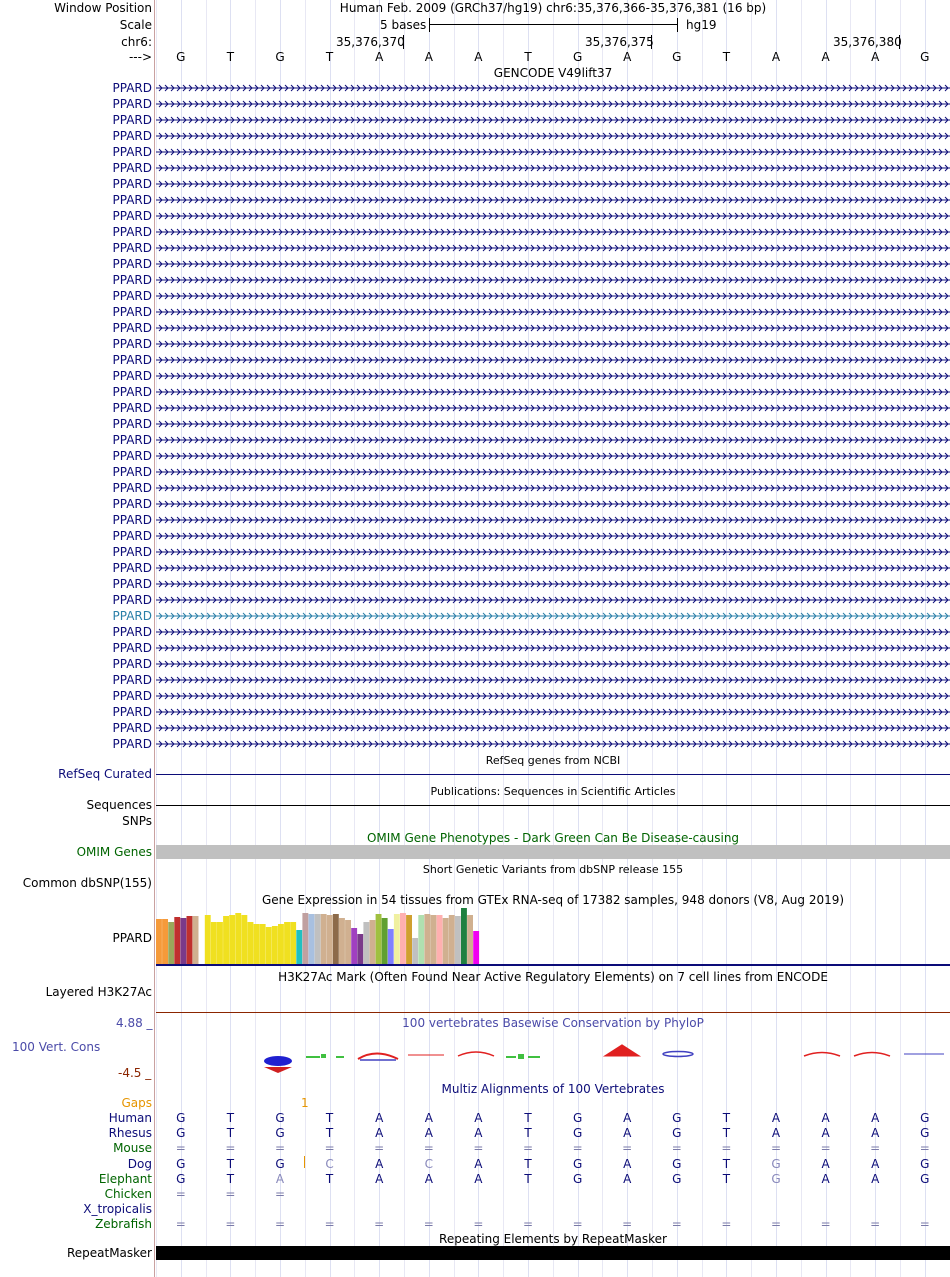 The height and width of the screenshot is (1277, 950). I want to click on refseq-label: RefSeq Curated, so click(105, 774).